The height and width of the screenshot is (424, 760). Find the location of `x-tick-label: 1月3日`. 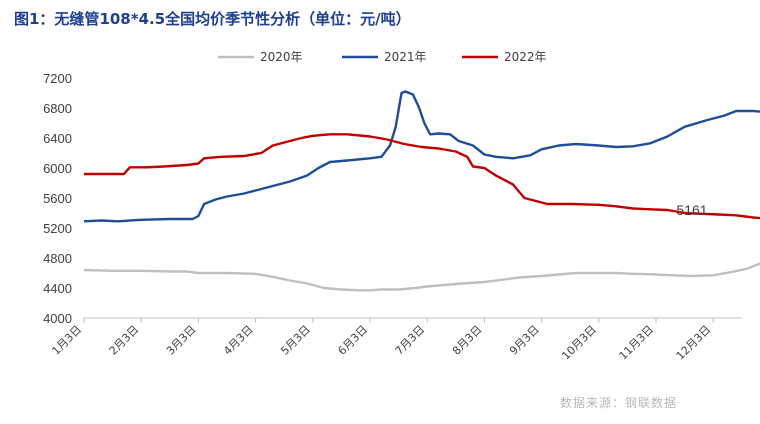

x-tick-label: 1月3日 is located at coordinates (66, 340).